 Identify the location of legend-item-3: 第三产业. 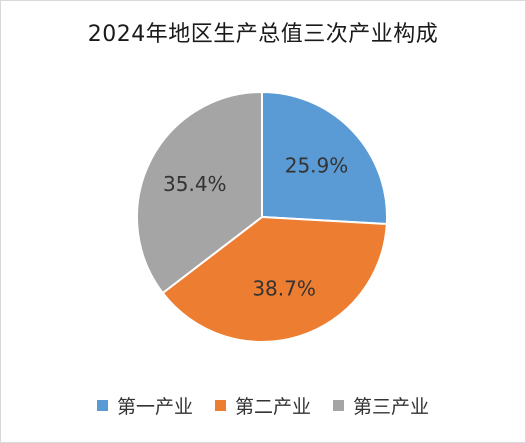
(381, 405).